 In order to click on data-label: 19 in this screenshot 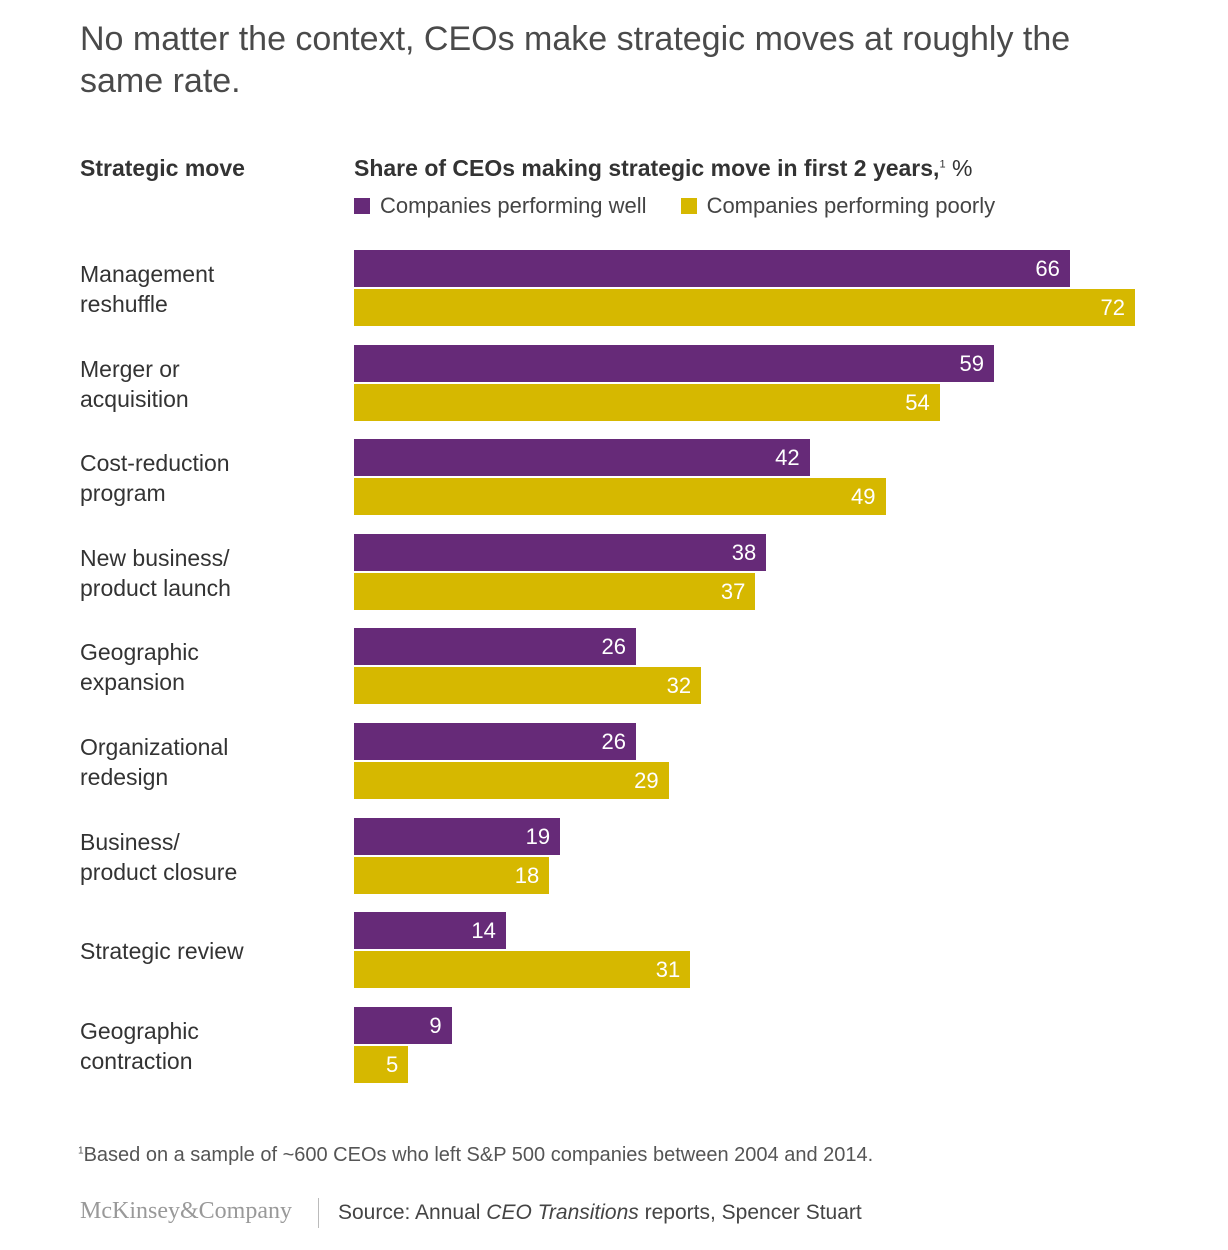, I will do `click(538, 836)`.